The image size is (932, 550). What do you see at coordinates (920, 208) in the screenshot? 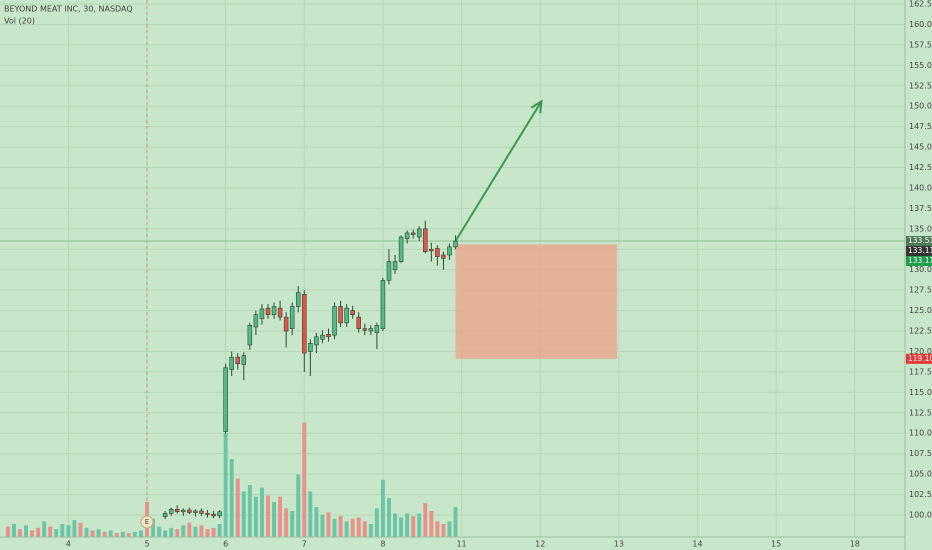
I see `y-tick-label: 137.50` at bounding box center [920, 208].